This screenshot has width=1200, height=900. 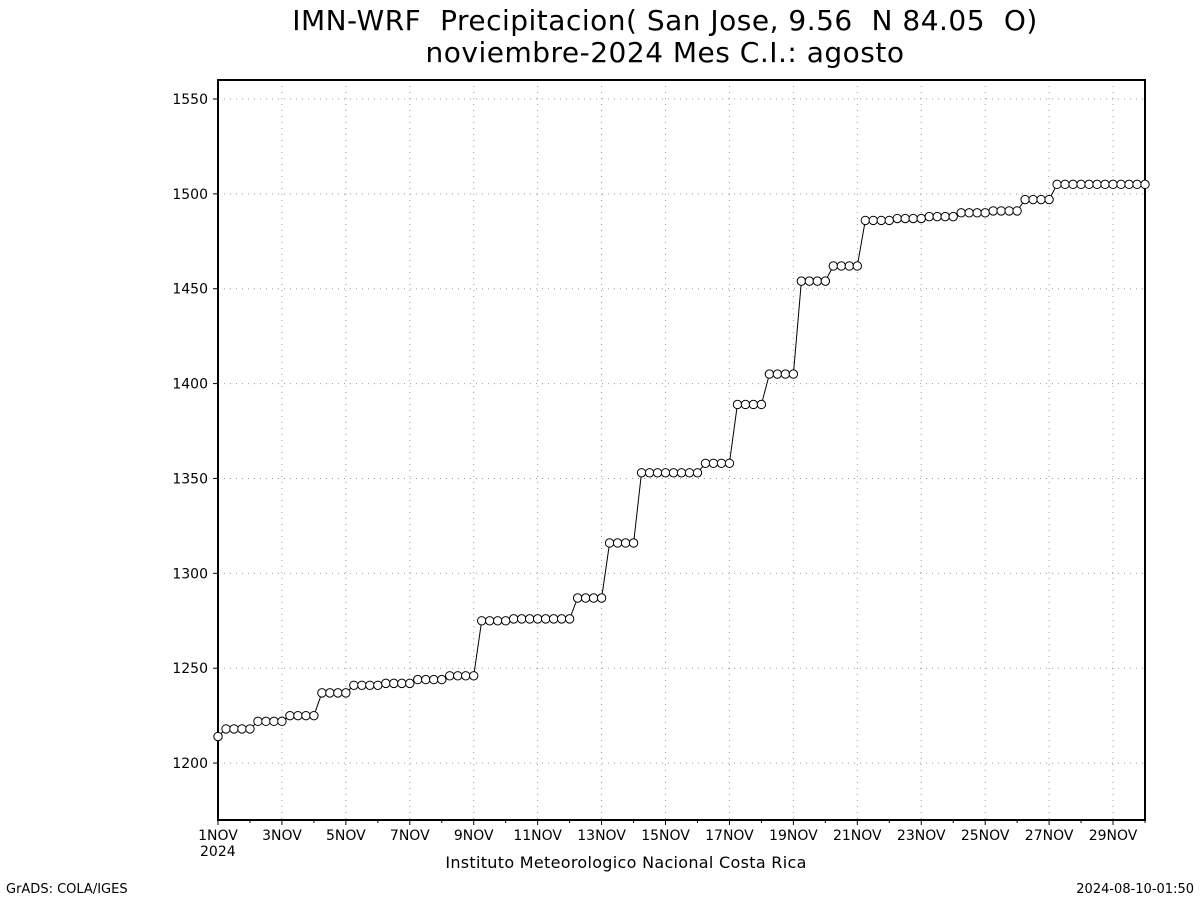 What do you see at coordinates (1049, 836) in the screenshot?
I see `x-tick-label: 27NOV` at bounding box center [1049, 836].